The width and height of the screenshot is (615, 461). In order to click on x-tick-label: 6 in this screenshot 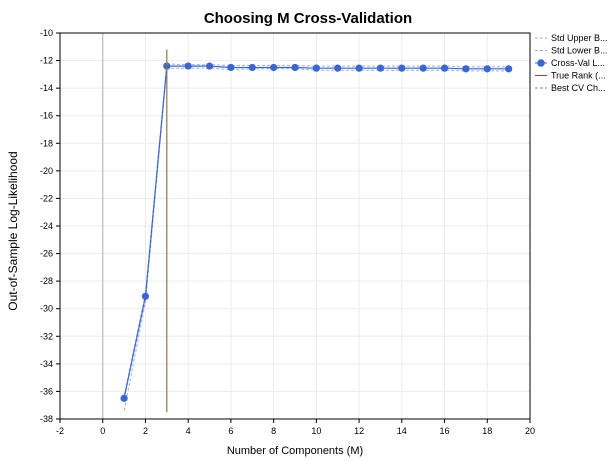, I will do `click(230, 431)`.